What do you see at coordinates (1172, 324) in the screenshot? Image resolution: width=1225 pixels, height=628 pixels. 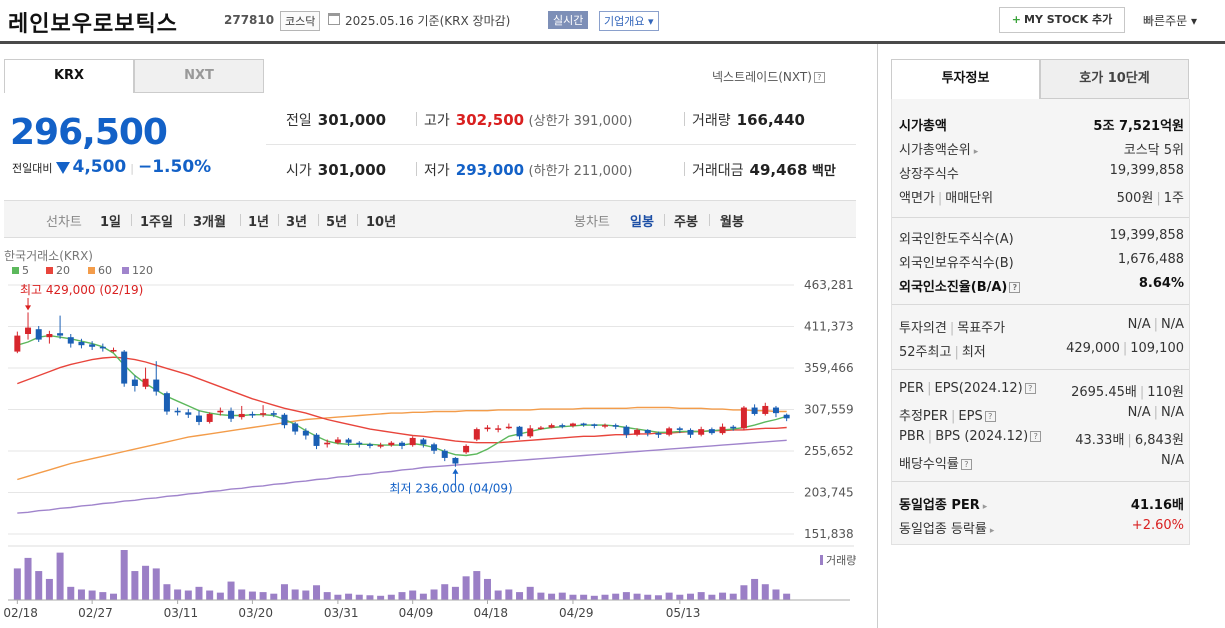 I see `target-price-value: N/A` at bounding box center [1172, 324].